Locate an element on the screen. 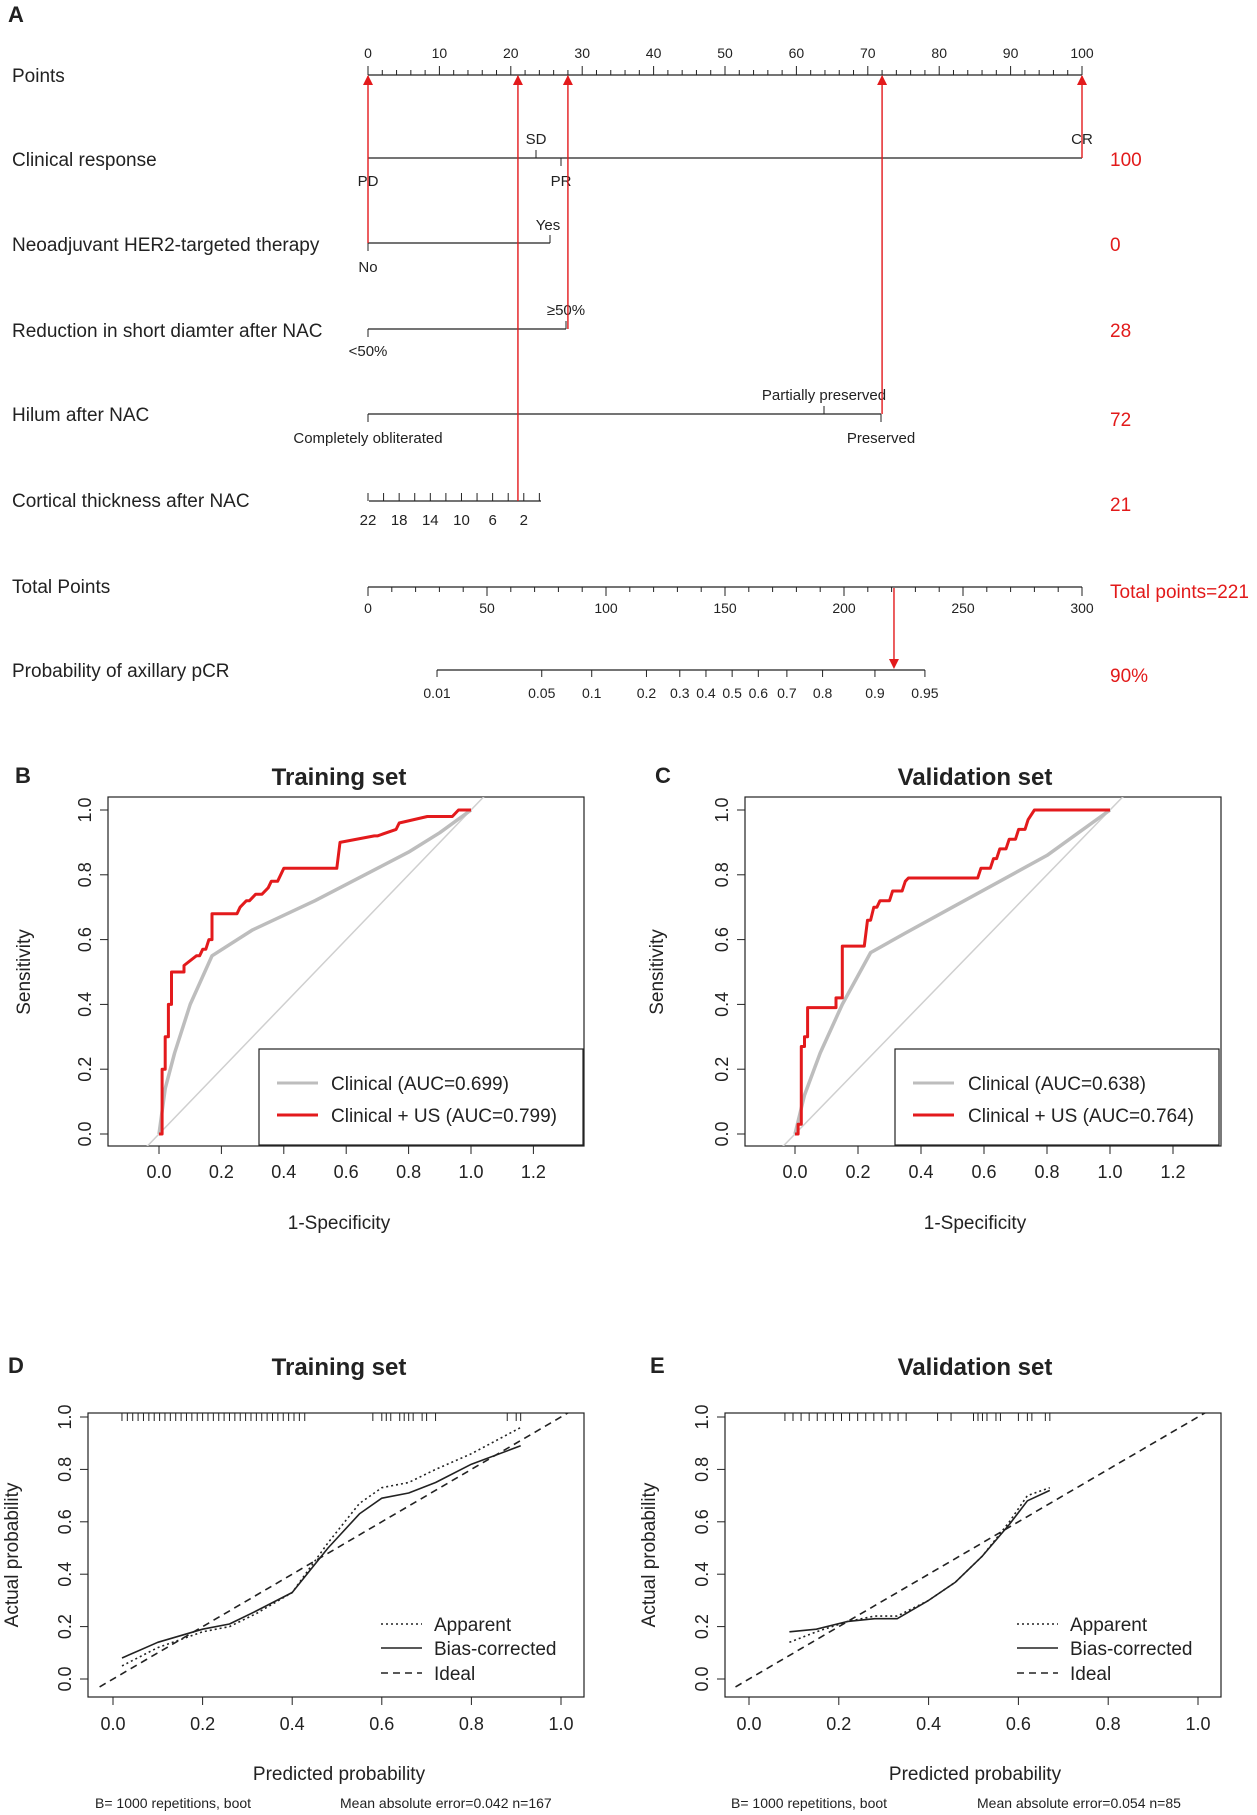  her2-level-yes: Yes is located at coordinates (548, 225).